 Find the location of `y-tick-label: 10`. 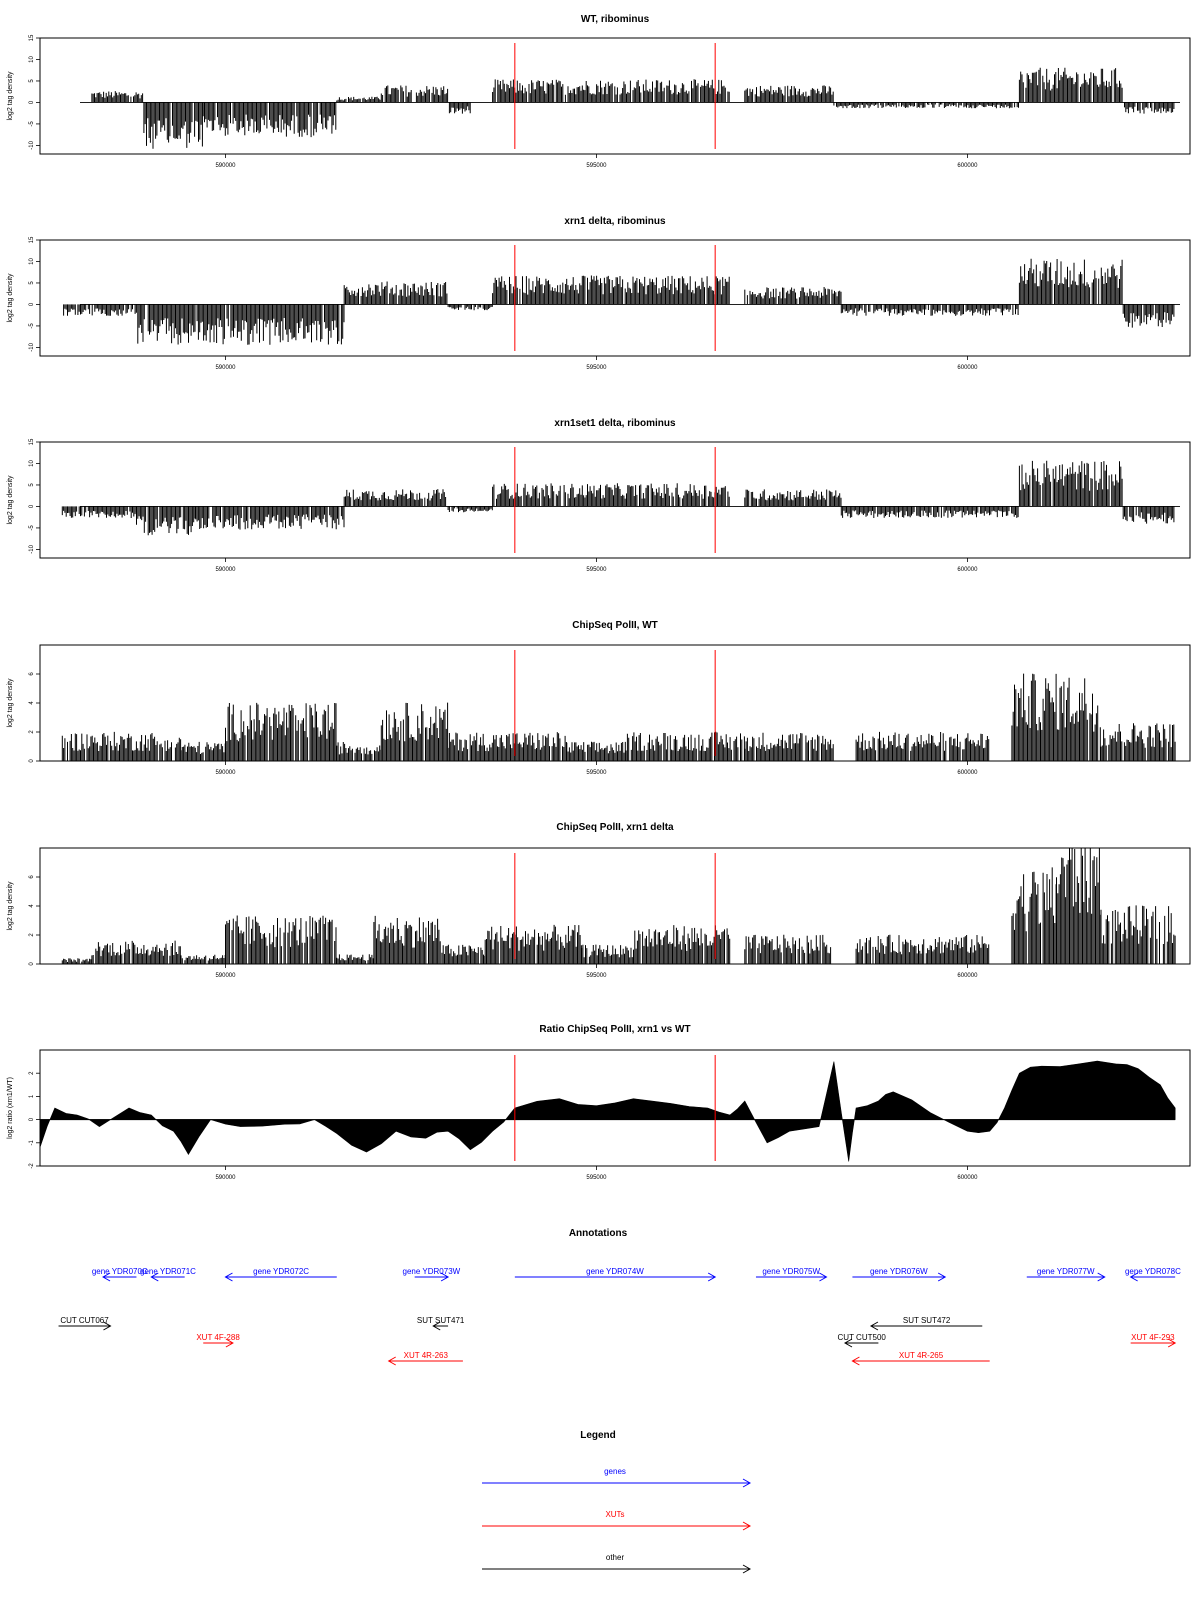

y-tick-label: 10 is located at coordinates (32, 58).